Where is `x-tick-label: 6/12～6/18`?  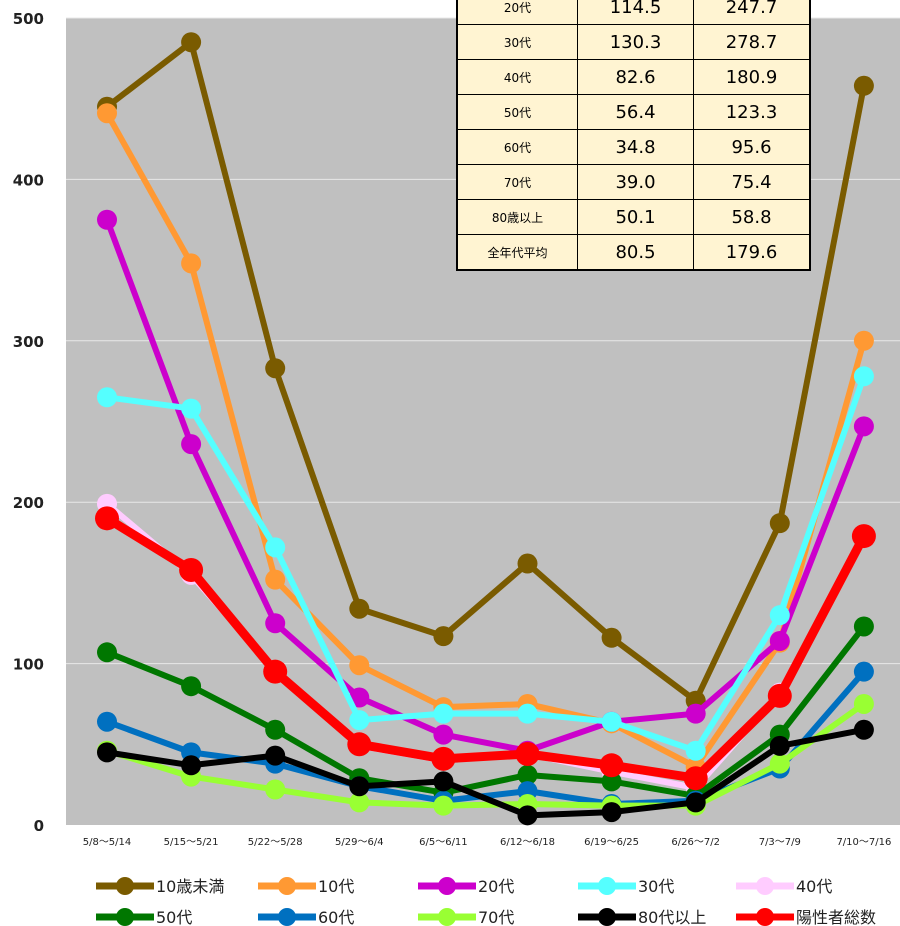 x-tick-label: 6/12～6/18 is located at coordinates (527, 842).